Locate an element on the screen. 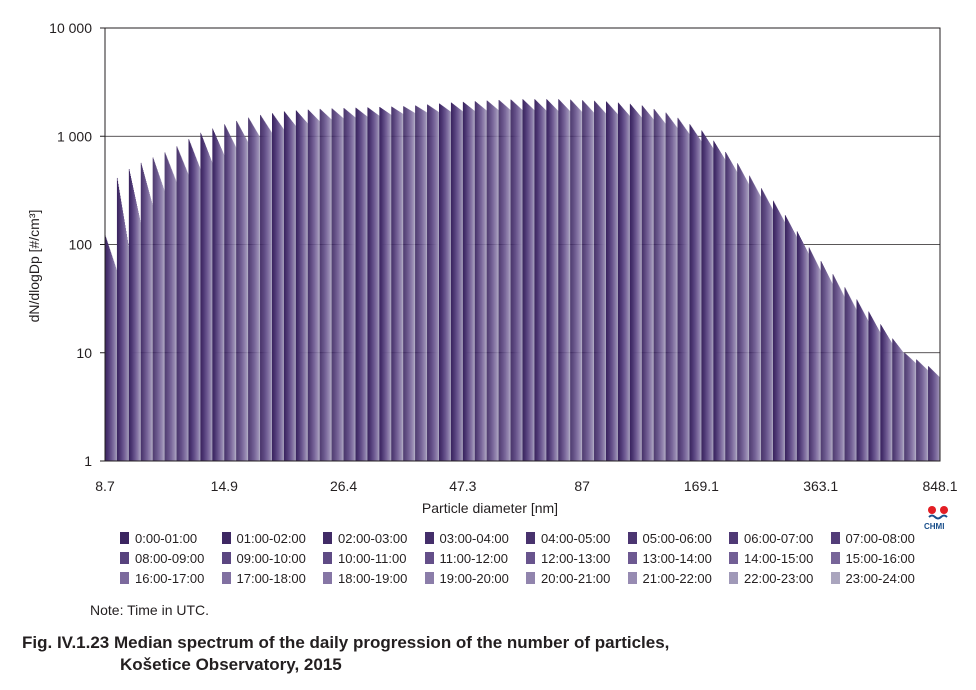  bar-bin53-series4 is located at coordinates (739, 313).